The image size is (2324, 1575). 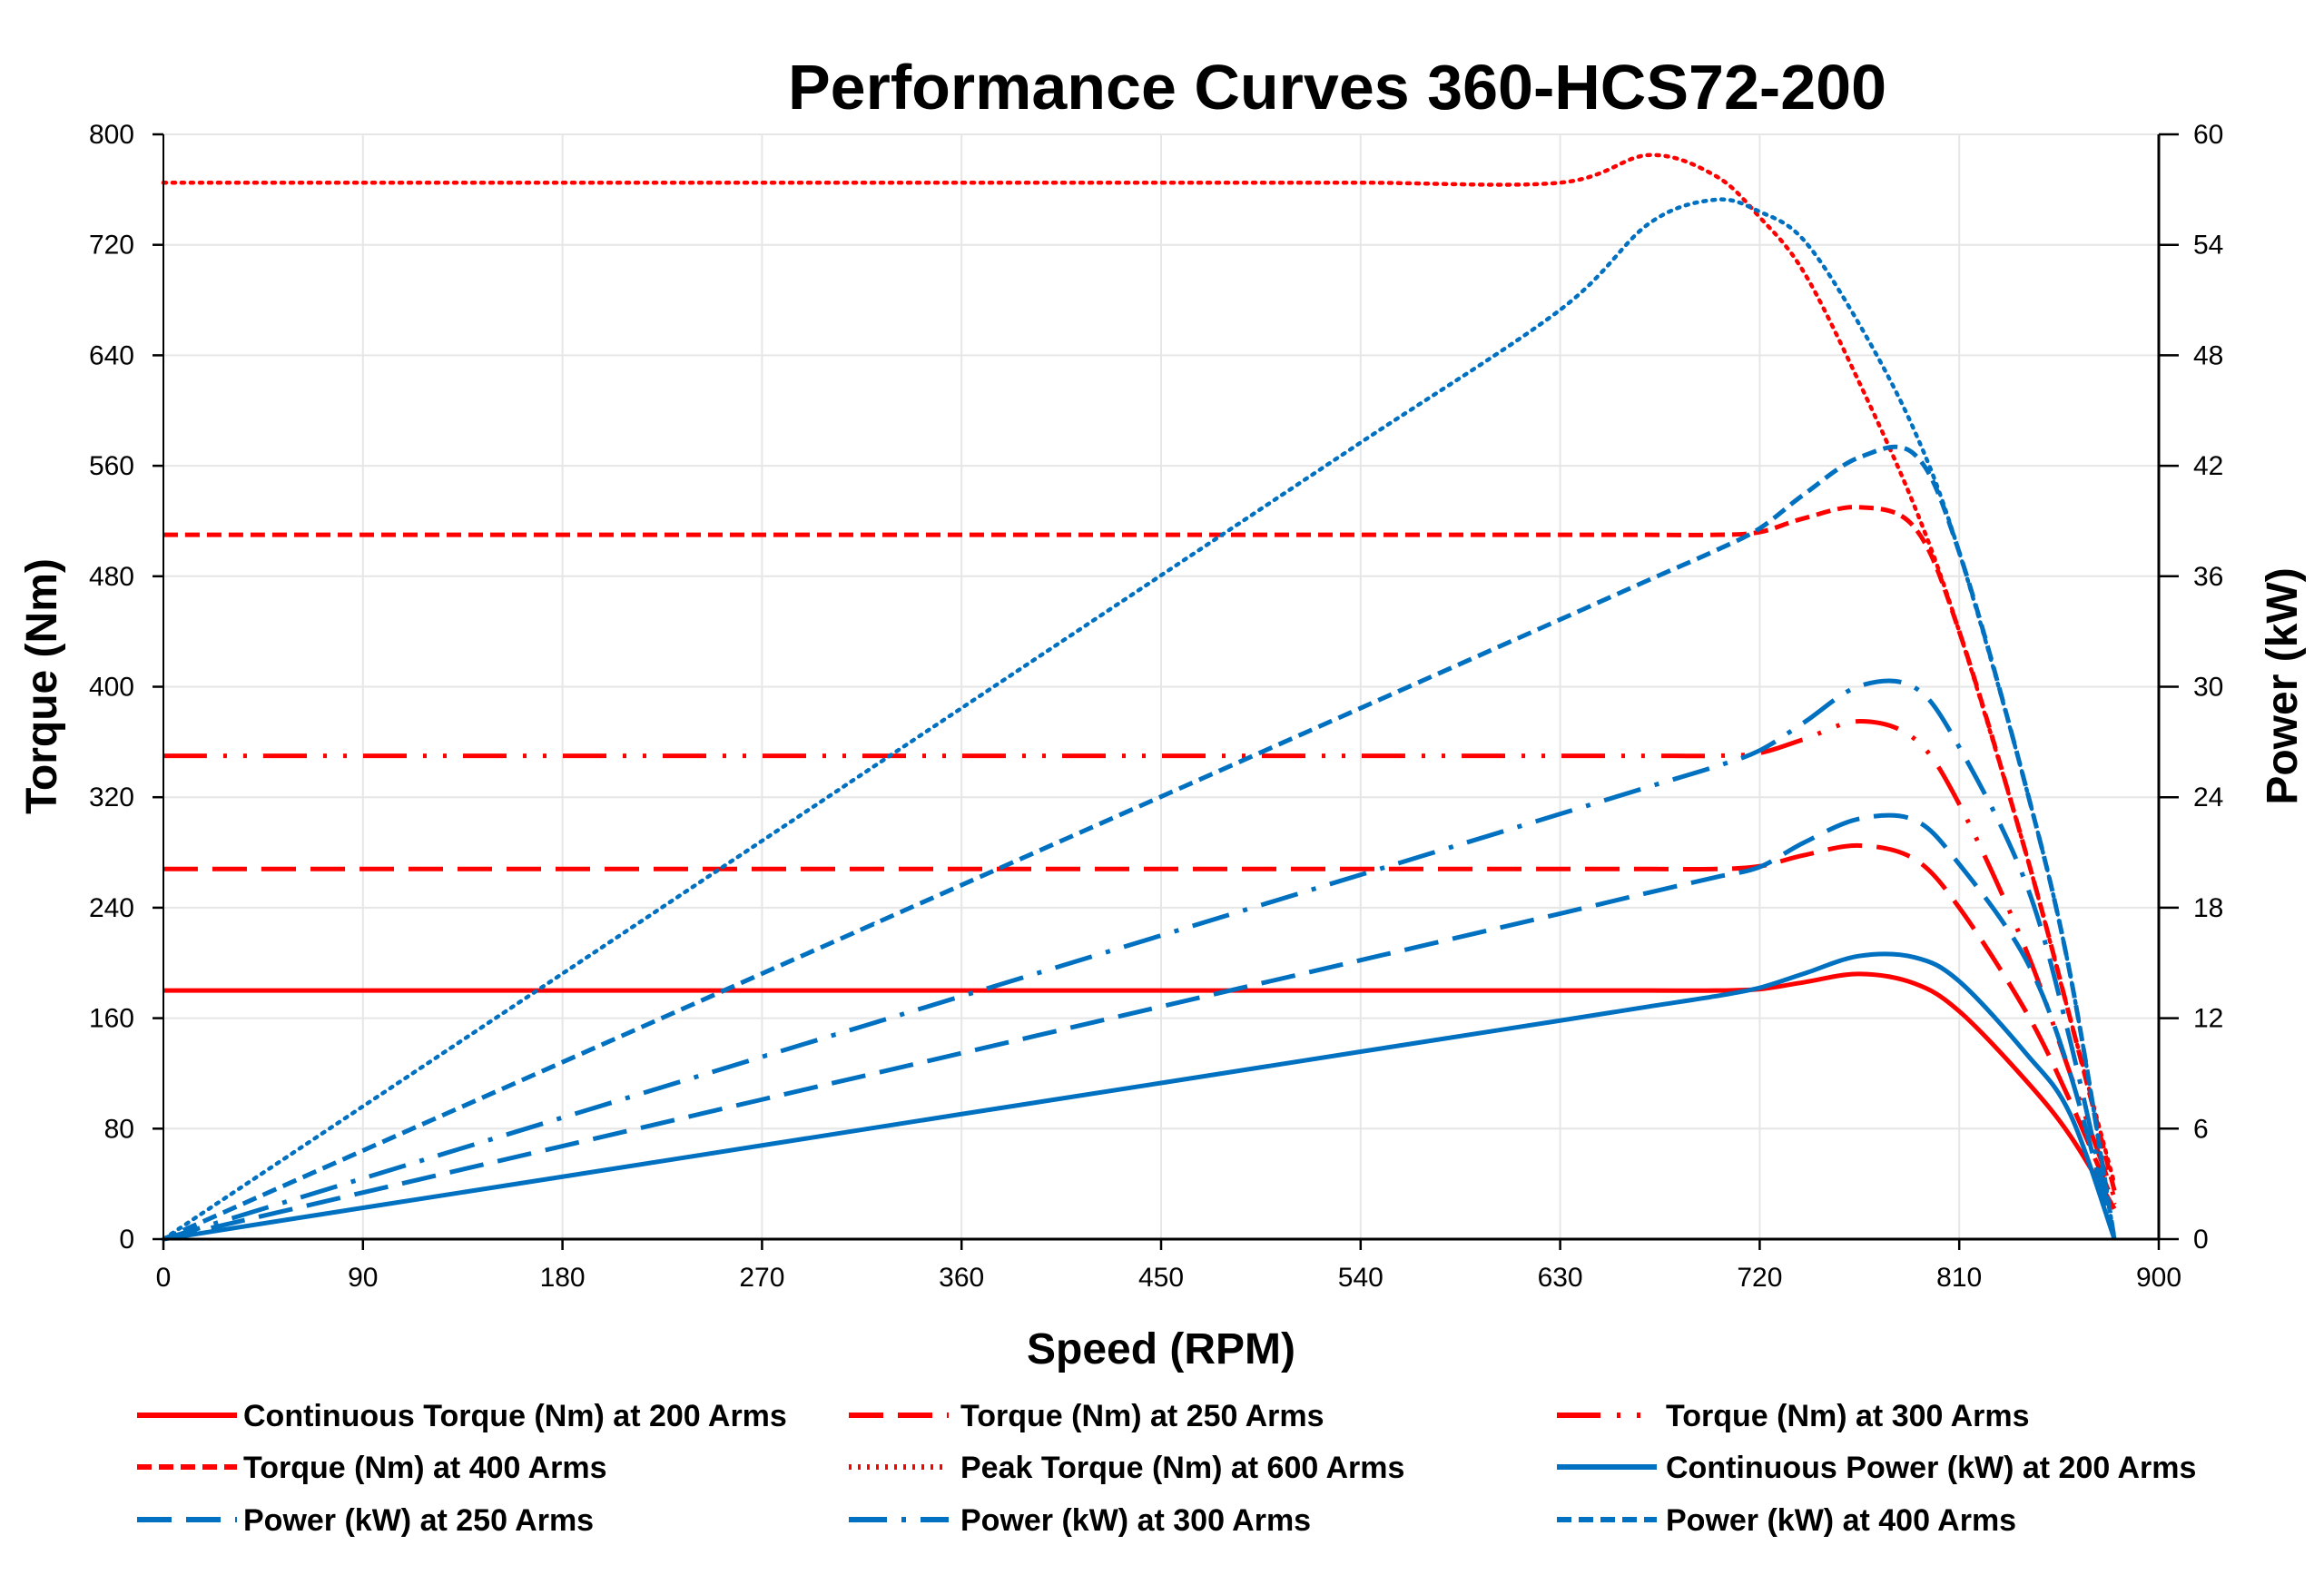 I want to click on y-tick-label: 720, so click(x=111, y=246).